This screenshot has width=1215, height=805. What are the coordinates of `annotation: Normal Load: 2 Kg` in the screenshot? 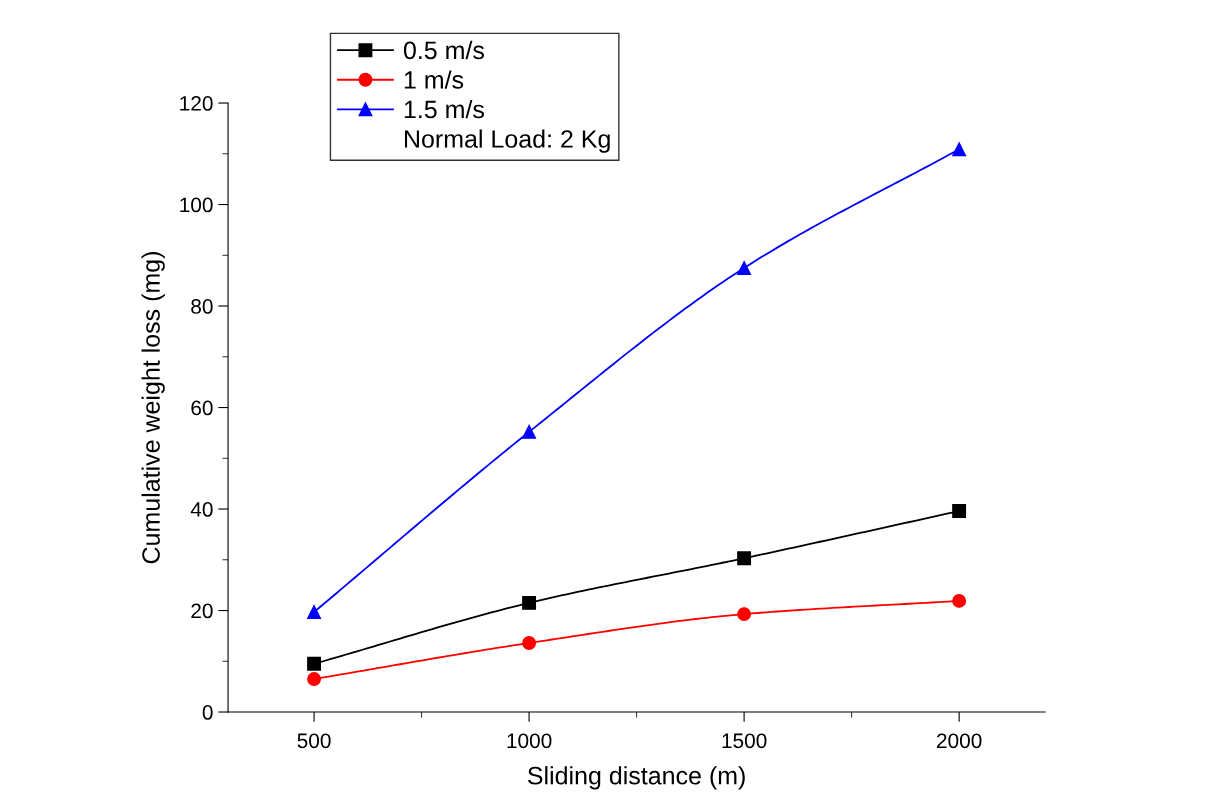 It's located at (507, 141).